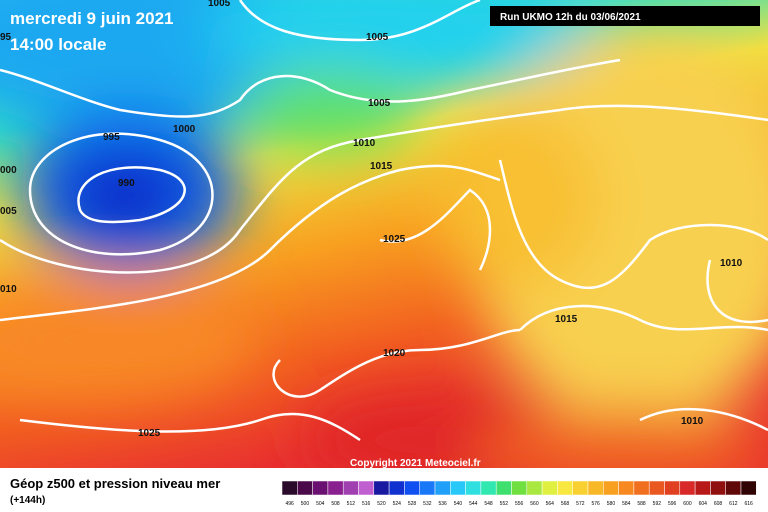 The height and width of the screenshot is (512, 768). What do you see at coordinates (111, 137) in the screenshot?
I see `isobar-label: 995` at bounding box center [111, 137].